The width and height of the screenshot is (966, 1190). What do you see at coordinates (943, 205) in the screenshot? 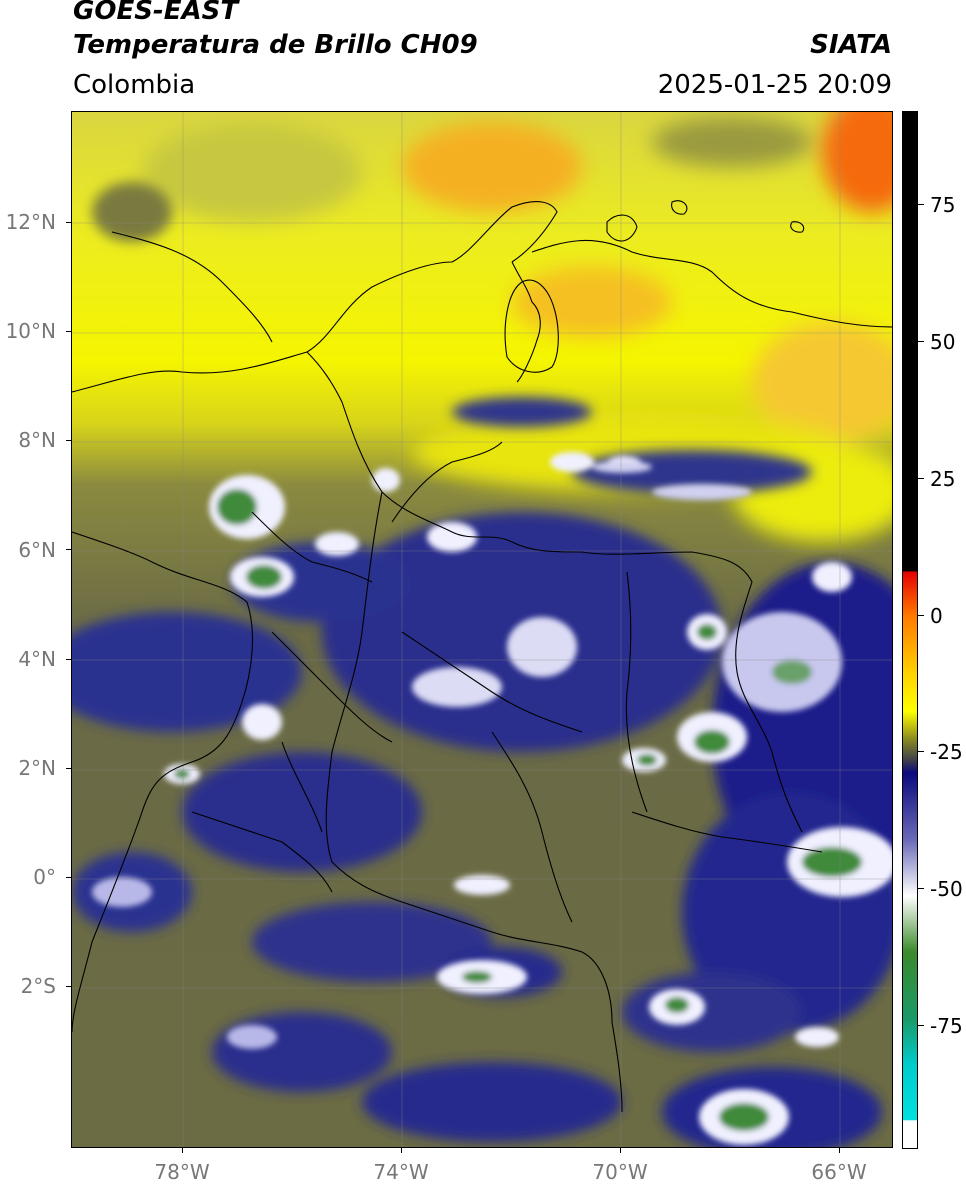
I see `colorbar-label-75: 75` at bounding box center [943, 205].